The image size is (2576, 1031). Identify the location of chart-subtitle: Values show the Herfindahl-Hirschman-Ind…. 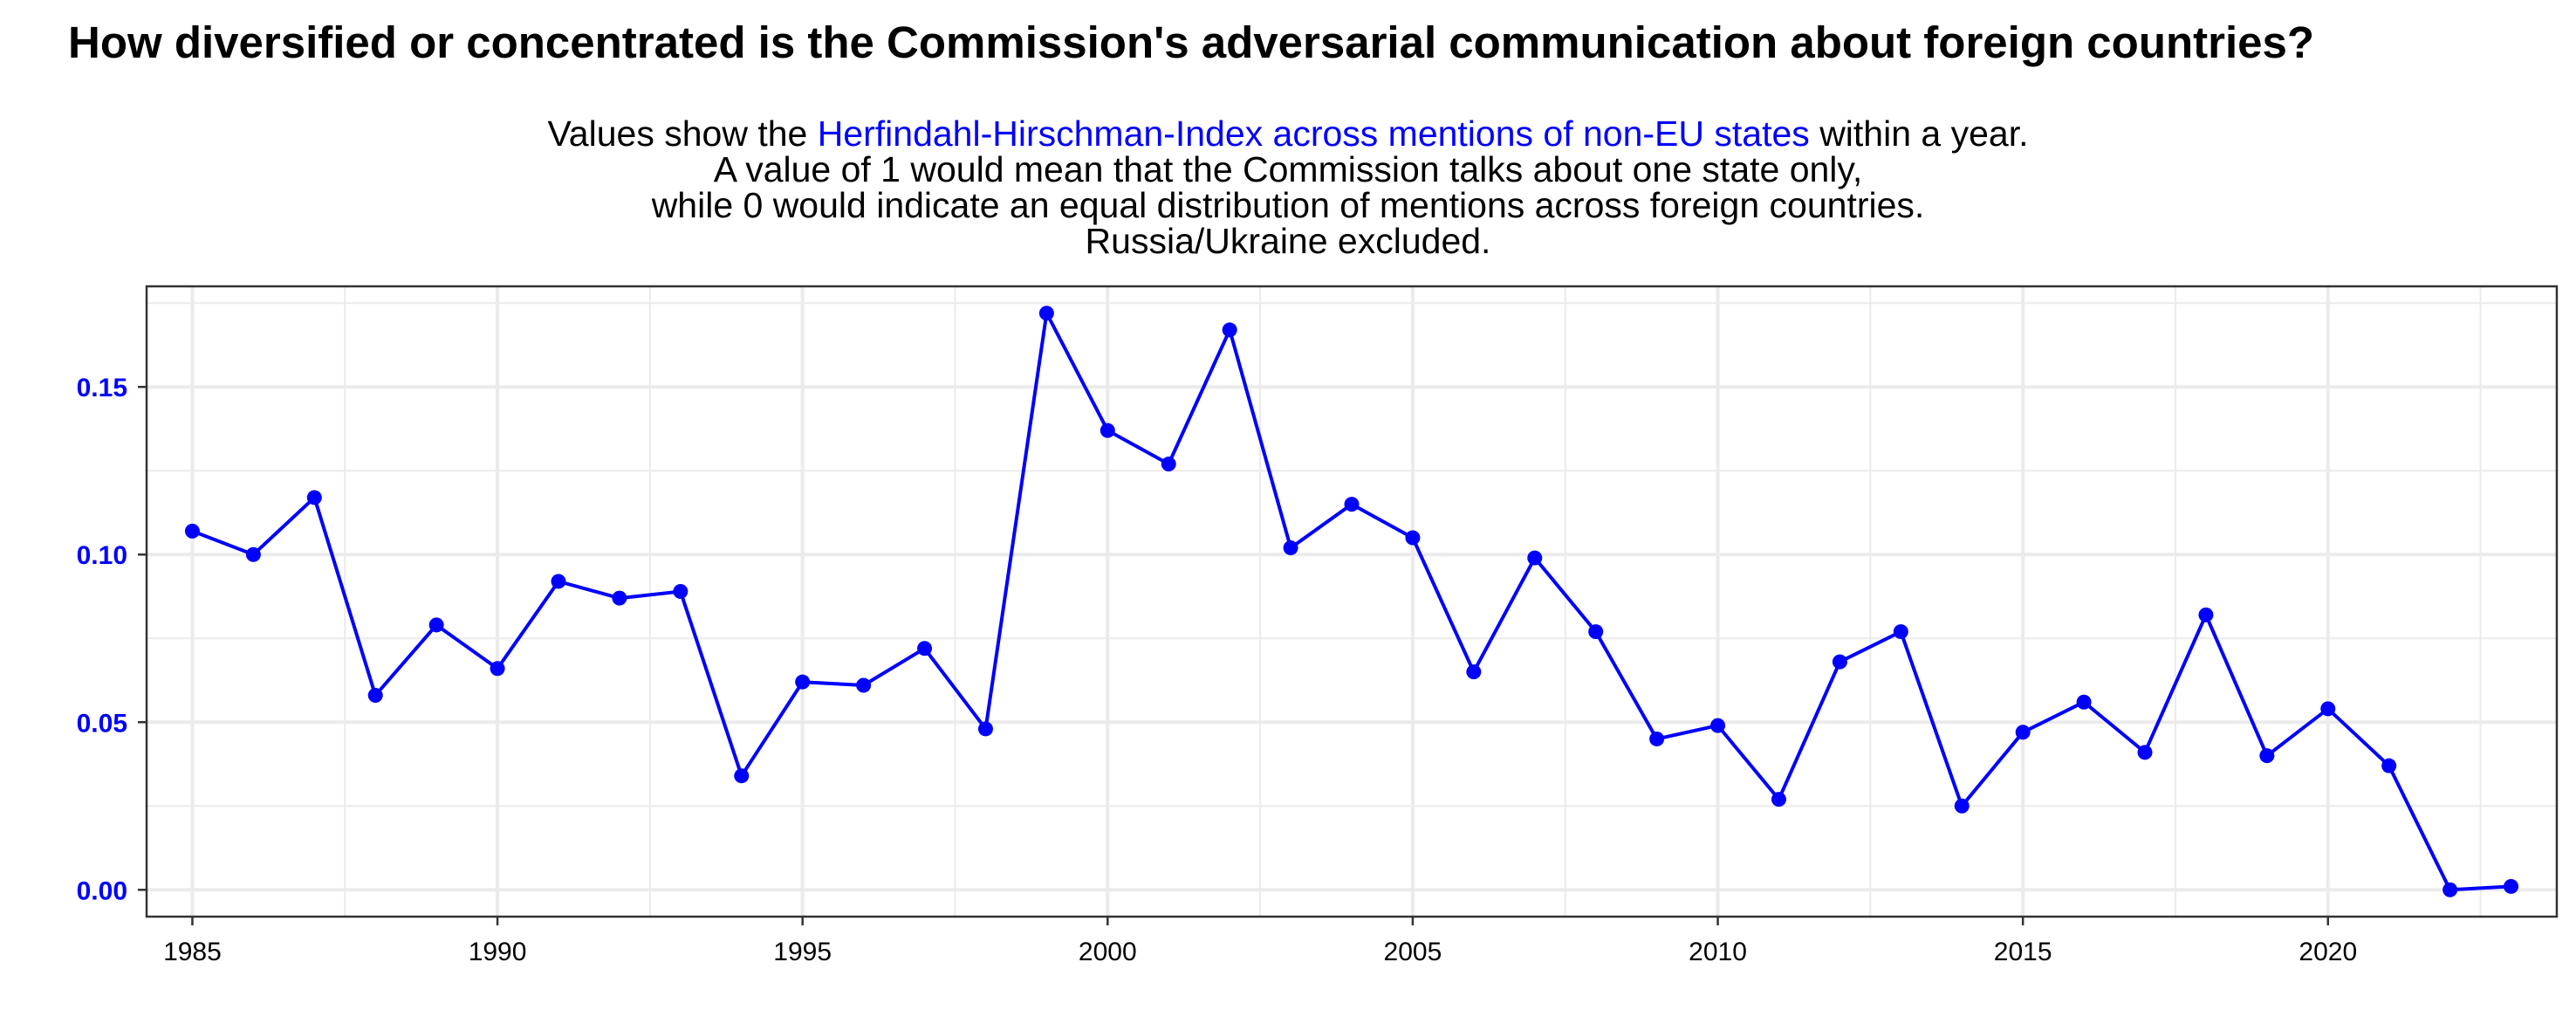
(1288, 187).